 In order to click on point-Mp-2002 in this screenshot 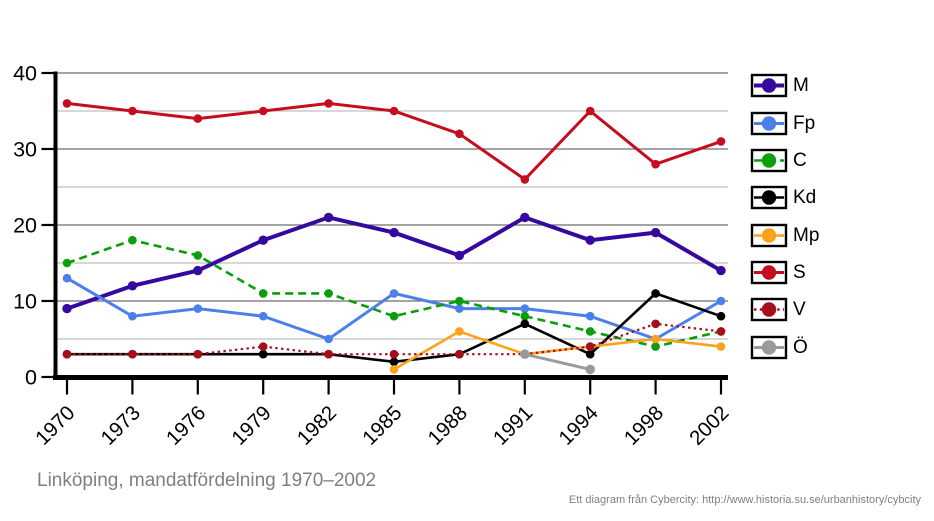, I will do `click(721, 346)`.